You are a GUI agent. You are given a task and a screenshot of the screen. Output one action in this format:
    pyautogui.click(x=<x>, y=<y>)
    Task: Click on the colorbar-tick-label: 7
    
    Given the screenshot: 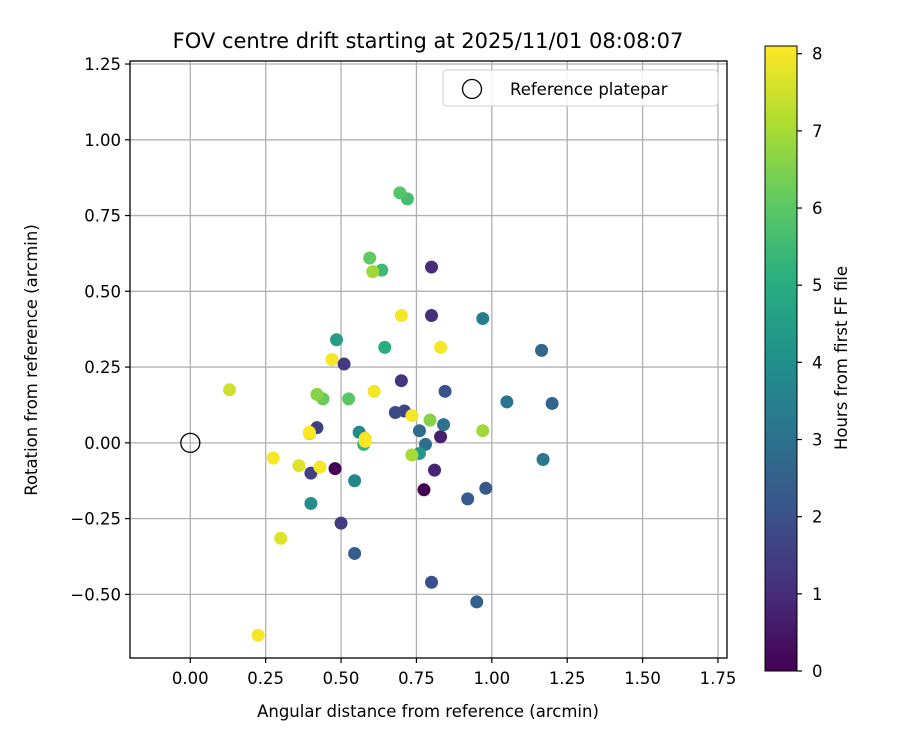 What is the action you would take?
    pyautogui.click(x=817, y=131)
    